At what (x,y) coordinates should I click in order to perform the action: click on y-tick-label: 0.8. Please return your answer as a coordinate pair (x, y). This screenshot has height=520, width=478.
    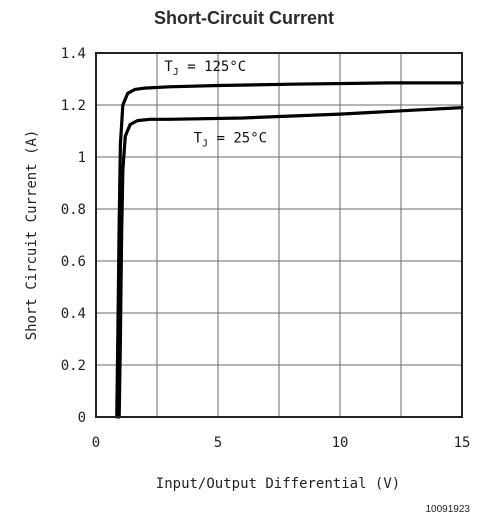
    Looking at the image, I should click on (73, 210).